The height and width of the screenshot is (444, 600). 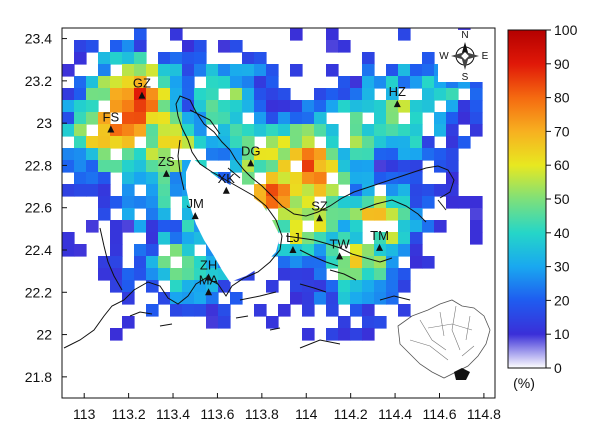 I want to click on city-label-lj: LJ, so click(x=293, y=237).